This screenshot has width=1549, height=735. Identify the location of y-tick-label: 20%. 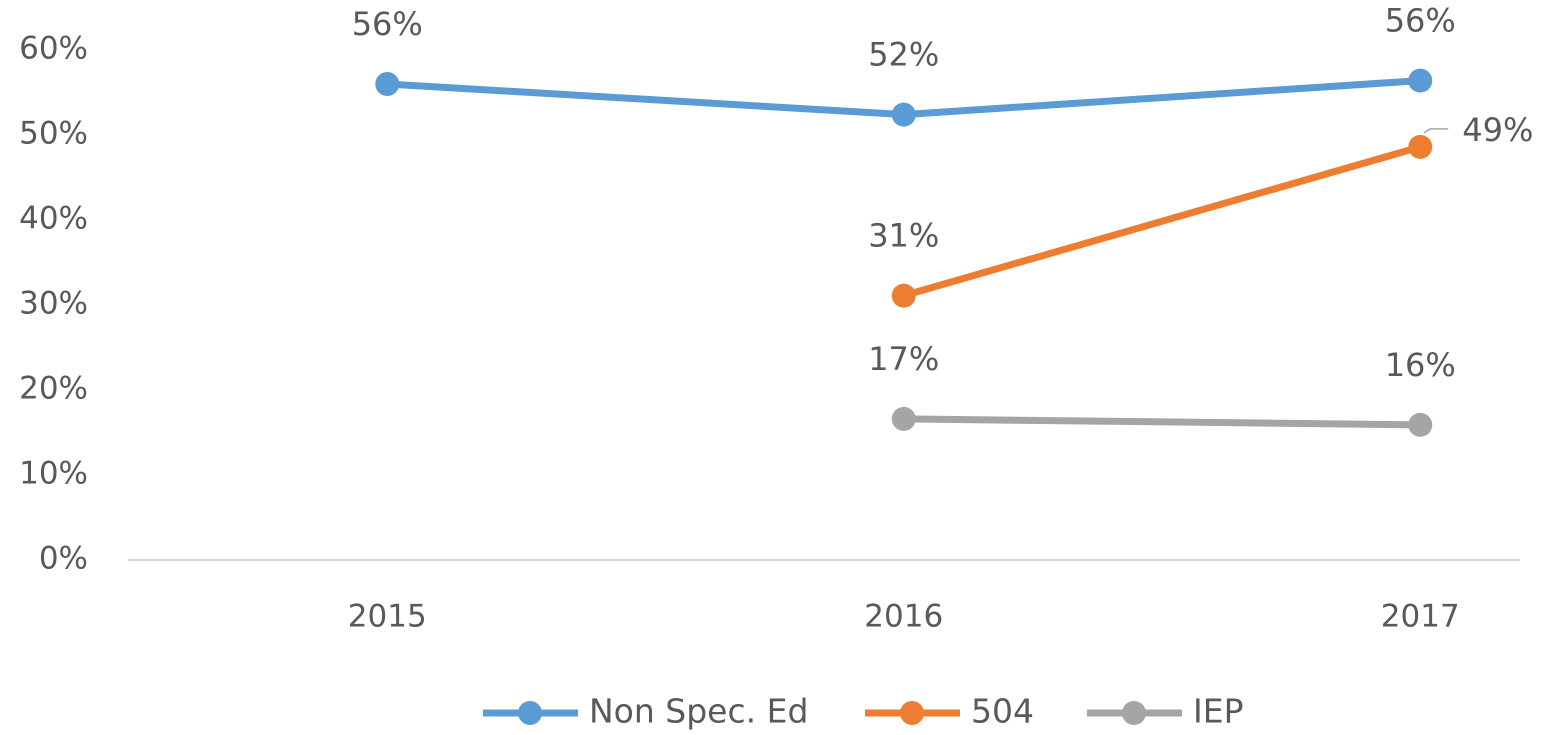
(53, 389).